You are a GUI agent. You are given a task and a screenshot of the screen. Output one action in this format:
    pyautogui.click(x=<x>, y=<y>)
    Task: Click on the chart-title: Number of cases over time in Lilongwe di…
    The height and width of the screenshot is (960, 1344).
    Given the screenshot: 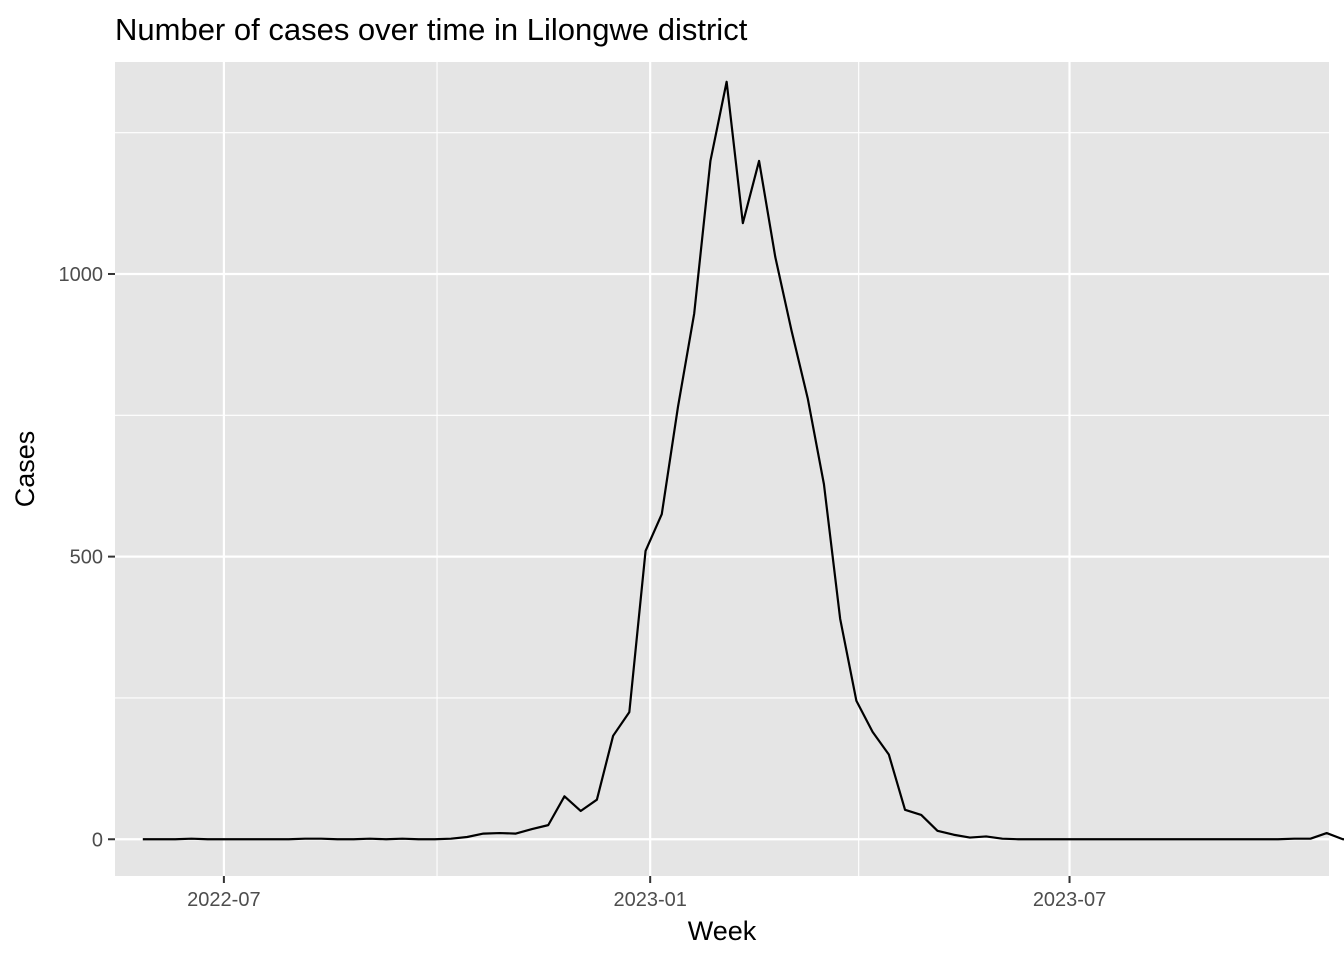 What is the action you would take?
    pyautogui.click(x=431, y=29)
    